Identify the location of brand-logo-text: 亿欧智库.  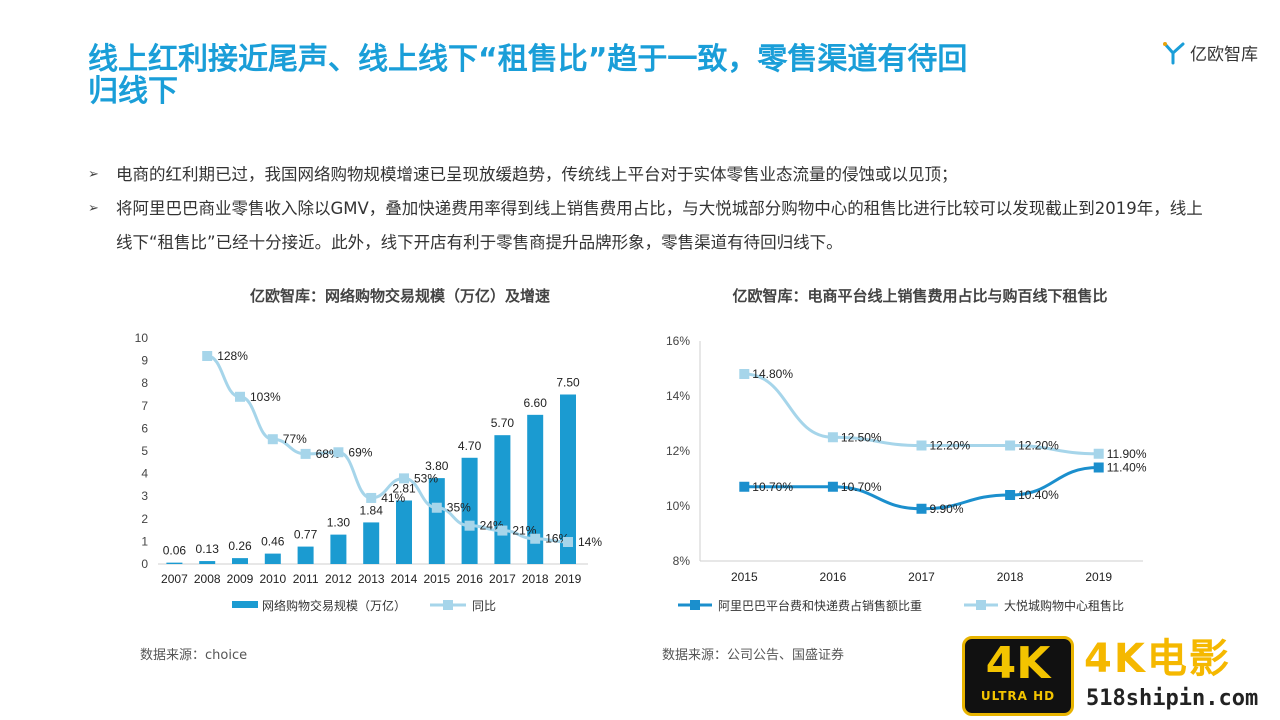
(1224, 55).